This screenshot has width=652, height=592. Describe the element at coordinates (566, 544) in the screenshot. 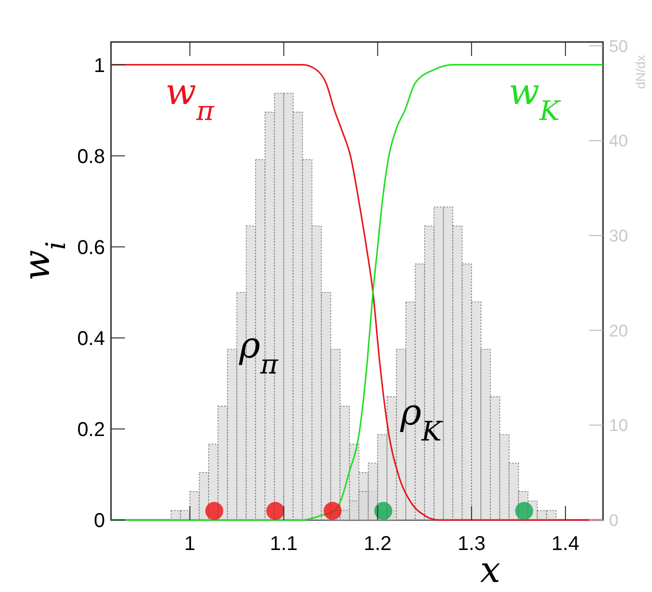

I see `x-tick-label: 1.4` at that location.